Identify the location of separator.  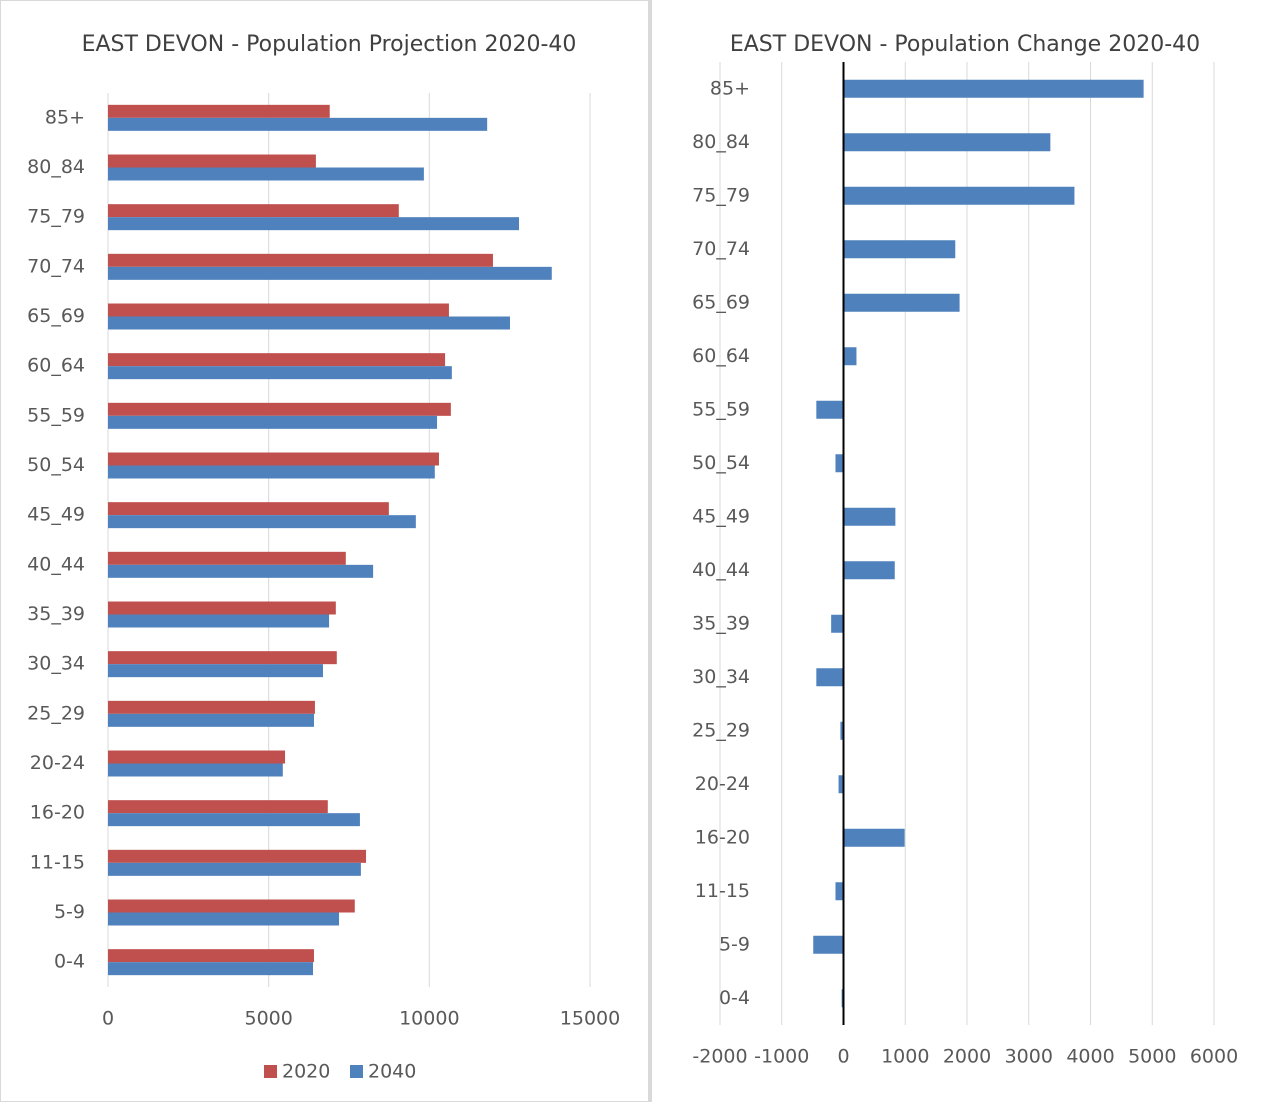
(650, 551).